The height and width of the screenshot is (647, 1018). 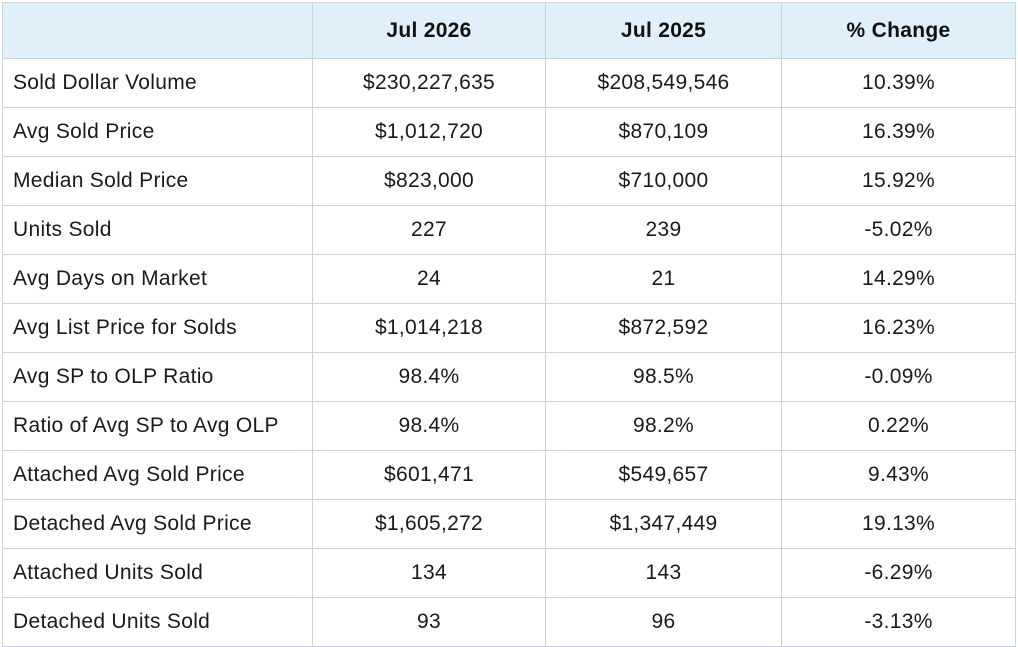 What do you see at coordinates (663, 524) in the screenshot?
I see `jul-2025-cell: $1,347,449` at bounding box center [663, 524].